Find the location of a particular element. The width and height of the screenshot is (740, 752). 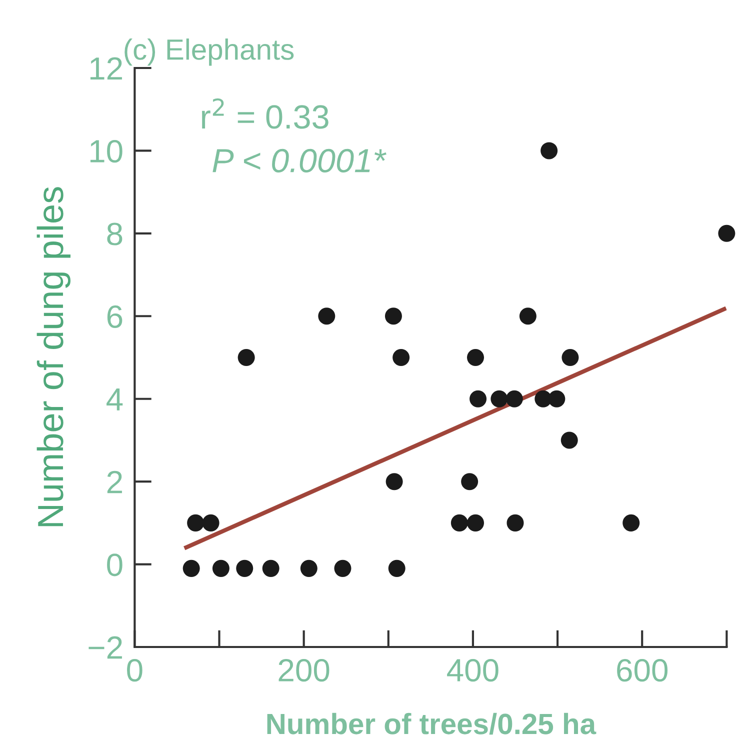

y-axis-title: Number of dung piles is located at coordinates (53, 356).